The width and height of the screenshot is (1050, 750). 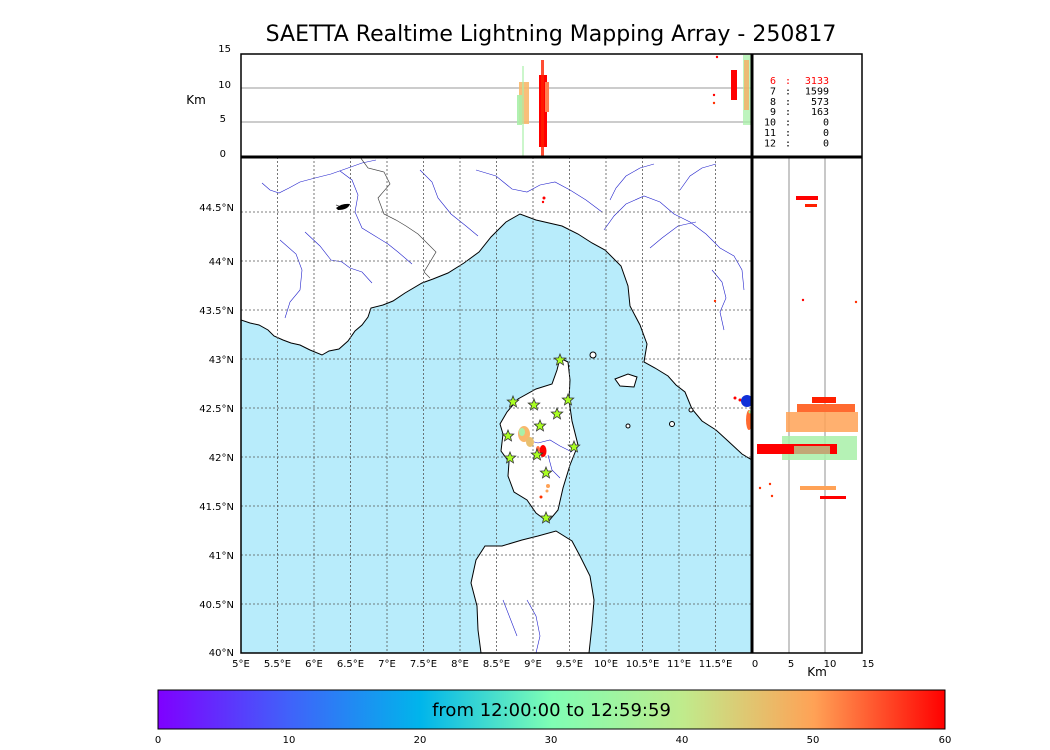 I want to click on count-hour: 10, so click(x=770, y=123).